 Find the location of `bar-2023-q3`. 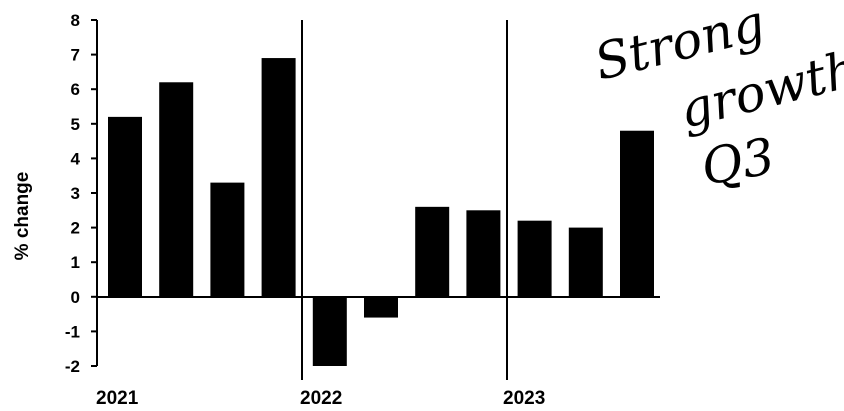

bar-2023-q3 is located at coordinates (637, 213).